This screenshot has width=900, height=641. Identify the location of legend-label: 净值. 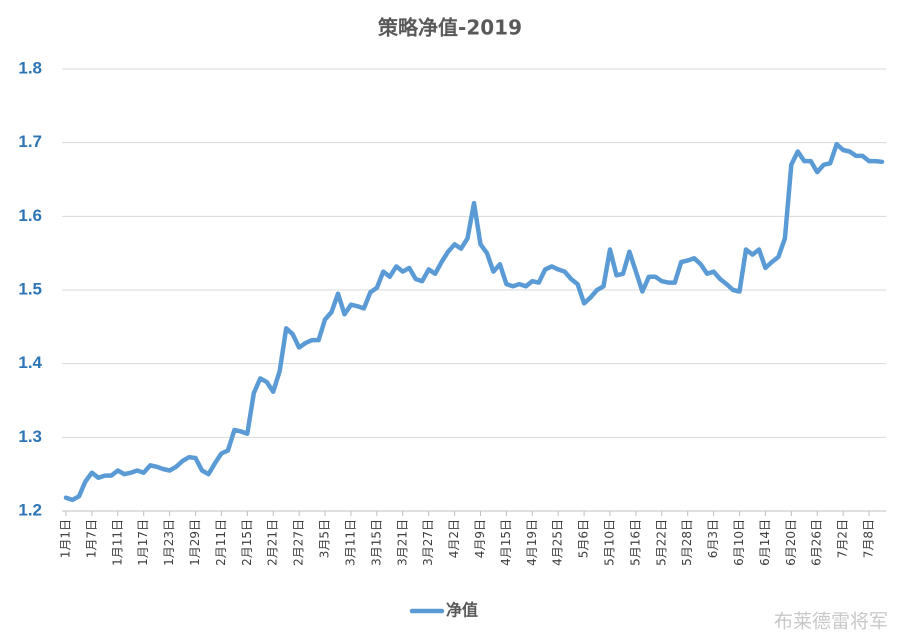
(462, 610).